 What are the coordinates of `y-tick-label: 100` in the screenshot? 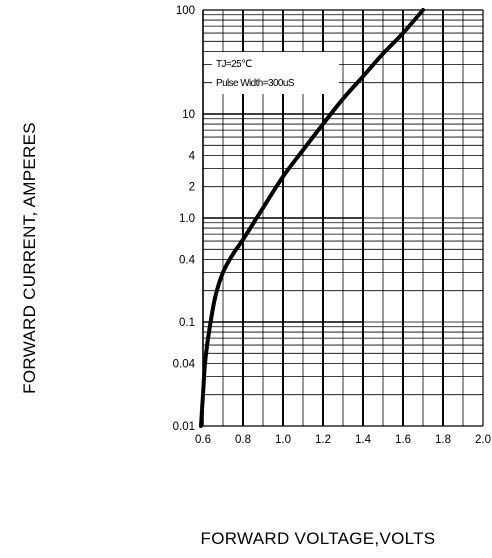 It's located at (185, 11).